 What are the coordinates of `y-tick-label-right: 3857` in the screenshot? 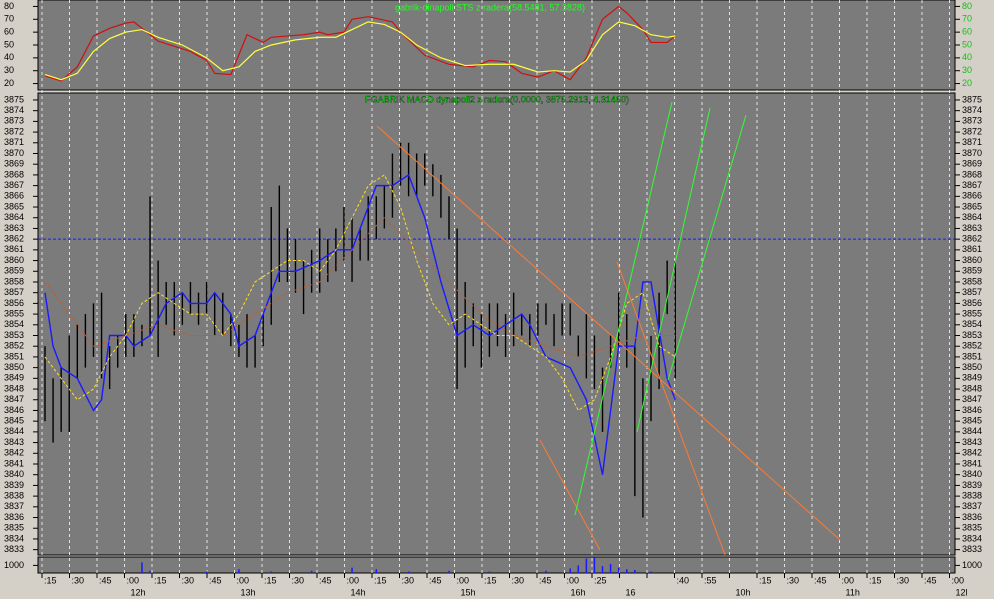 It's located at (972, 292).